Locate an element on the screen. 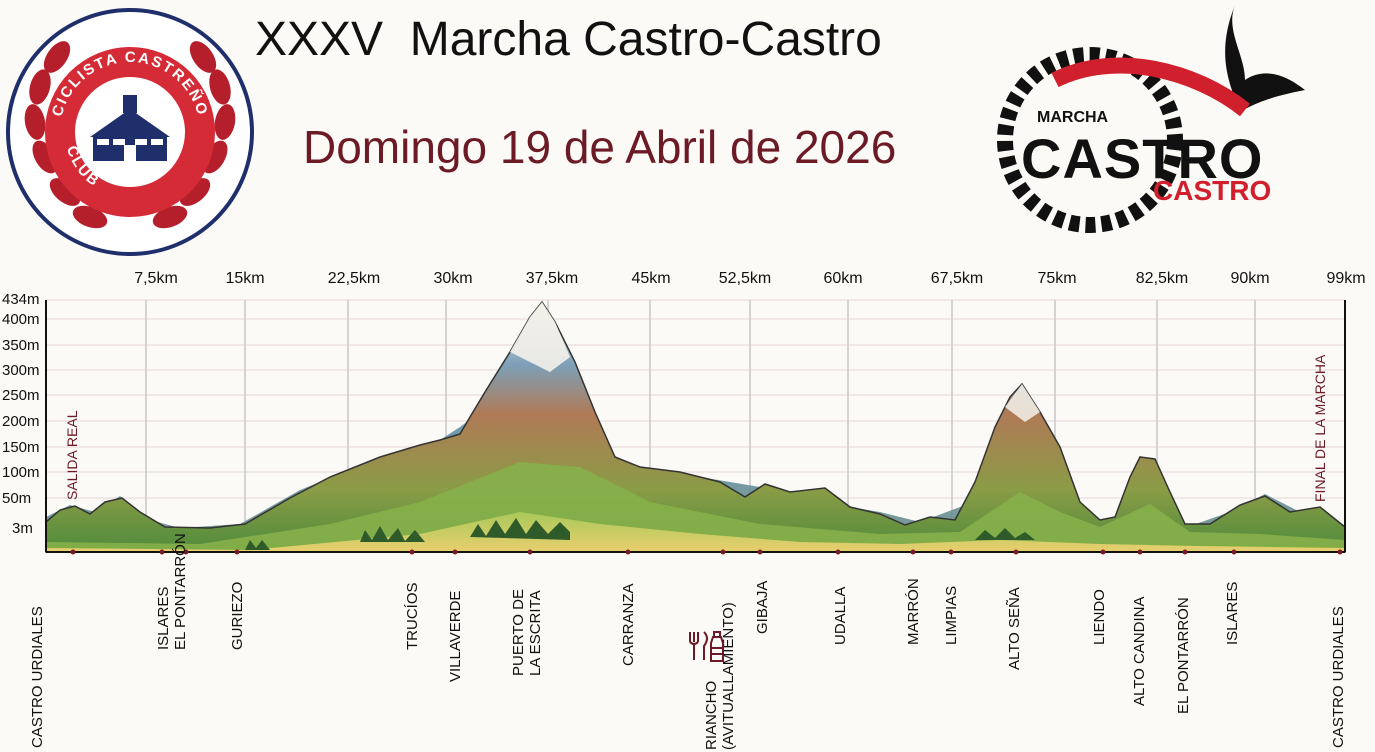 This screenshot has width=1375, height=752. place-label: ALTO CANDINA is located at coordinates (1139, 651).